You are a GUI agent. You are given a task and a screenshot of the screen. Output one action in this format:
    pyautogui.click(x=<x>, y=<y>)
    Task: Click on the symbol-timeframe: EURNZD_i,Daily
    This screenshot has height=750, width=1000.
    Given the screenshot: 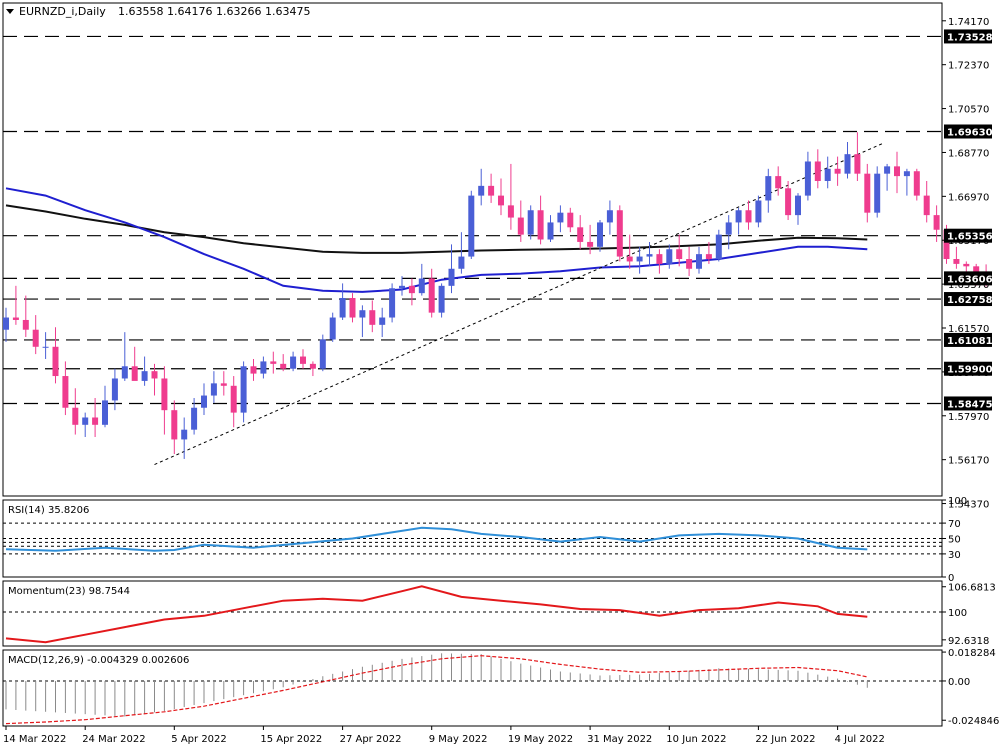 What is the action you would take?
    pyautogui.click(x=62, y=11)
    